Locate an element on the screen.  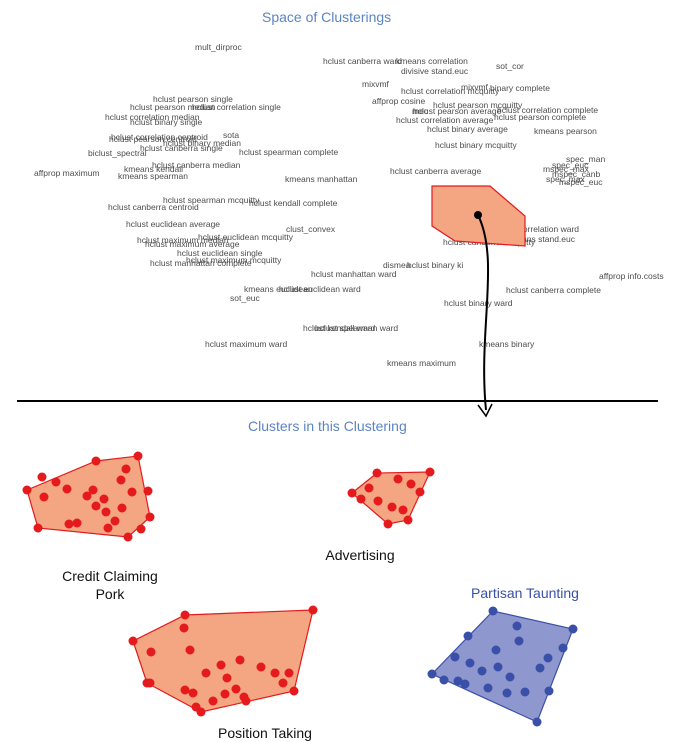
clustering-method-label: mspec_max is located at coordinates (566, 169).